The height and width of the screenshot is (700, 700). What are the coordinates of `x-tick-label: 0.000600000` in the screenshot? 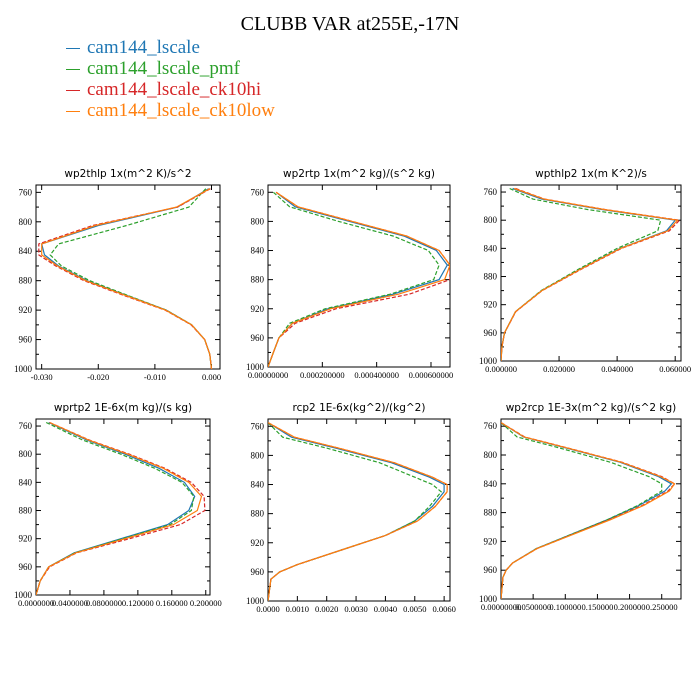 It's located at (431, 375).